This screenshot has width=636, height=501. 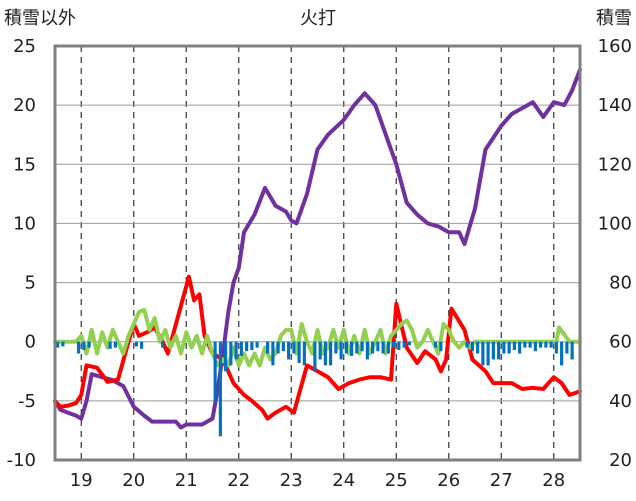 What do you see at coordinates (448, 480) in the screenshot?
I see `x-tick-label: 26` at bounding box center [448, 480].